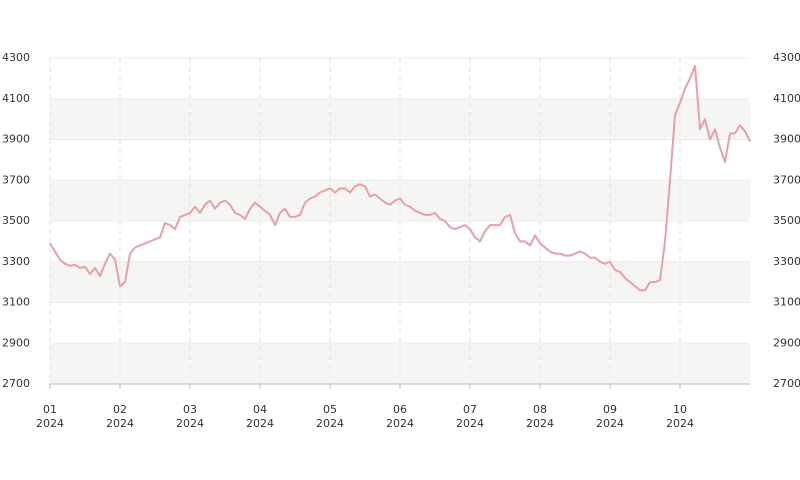 Image resolution: width=800 pixels, height=480 pixels. What do you see at coordinates (786, 220) in the screenshot?
I see `y2-tick-label: 3500` at bounding box center [786, 220].